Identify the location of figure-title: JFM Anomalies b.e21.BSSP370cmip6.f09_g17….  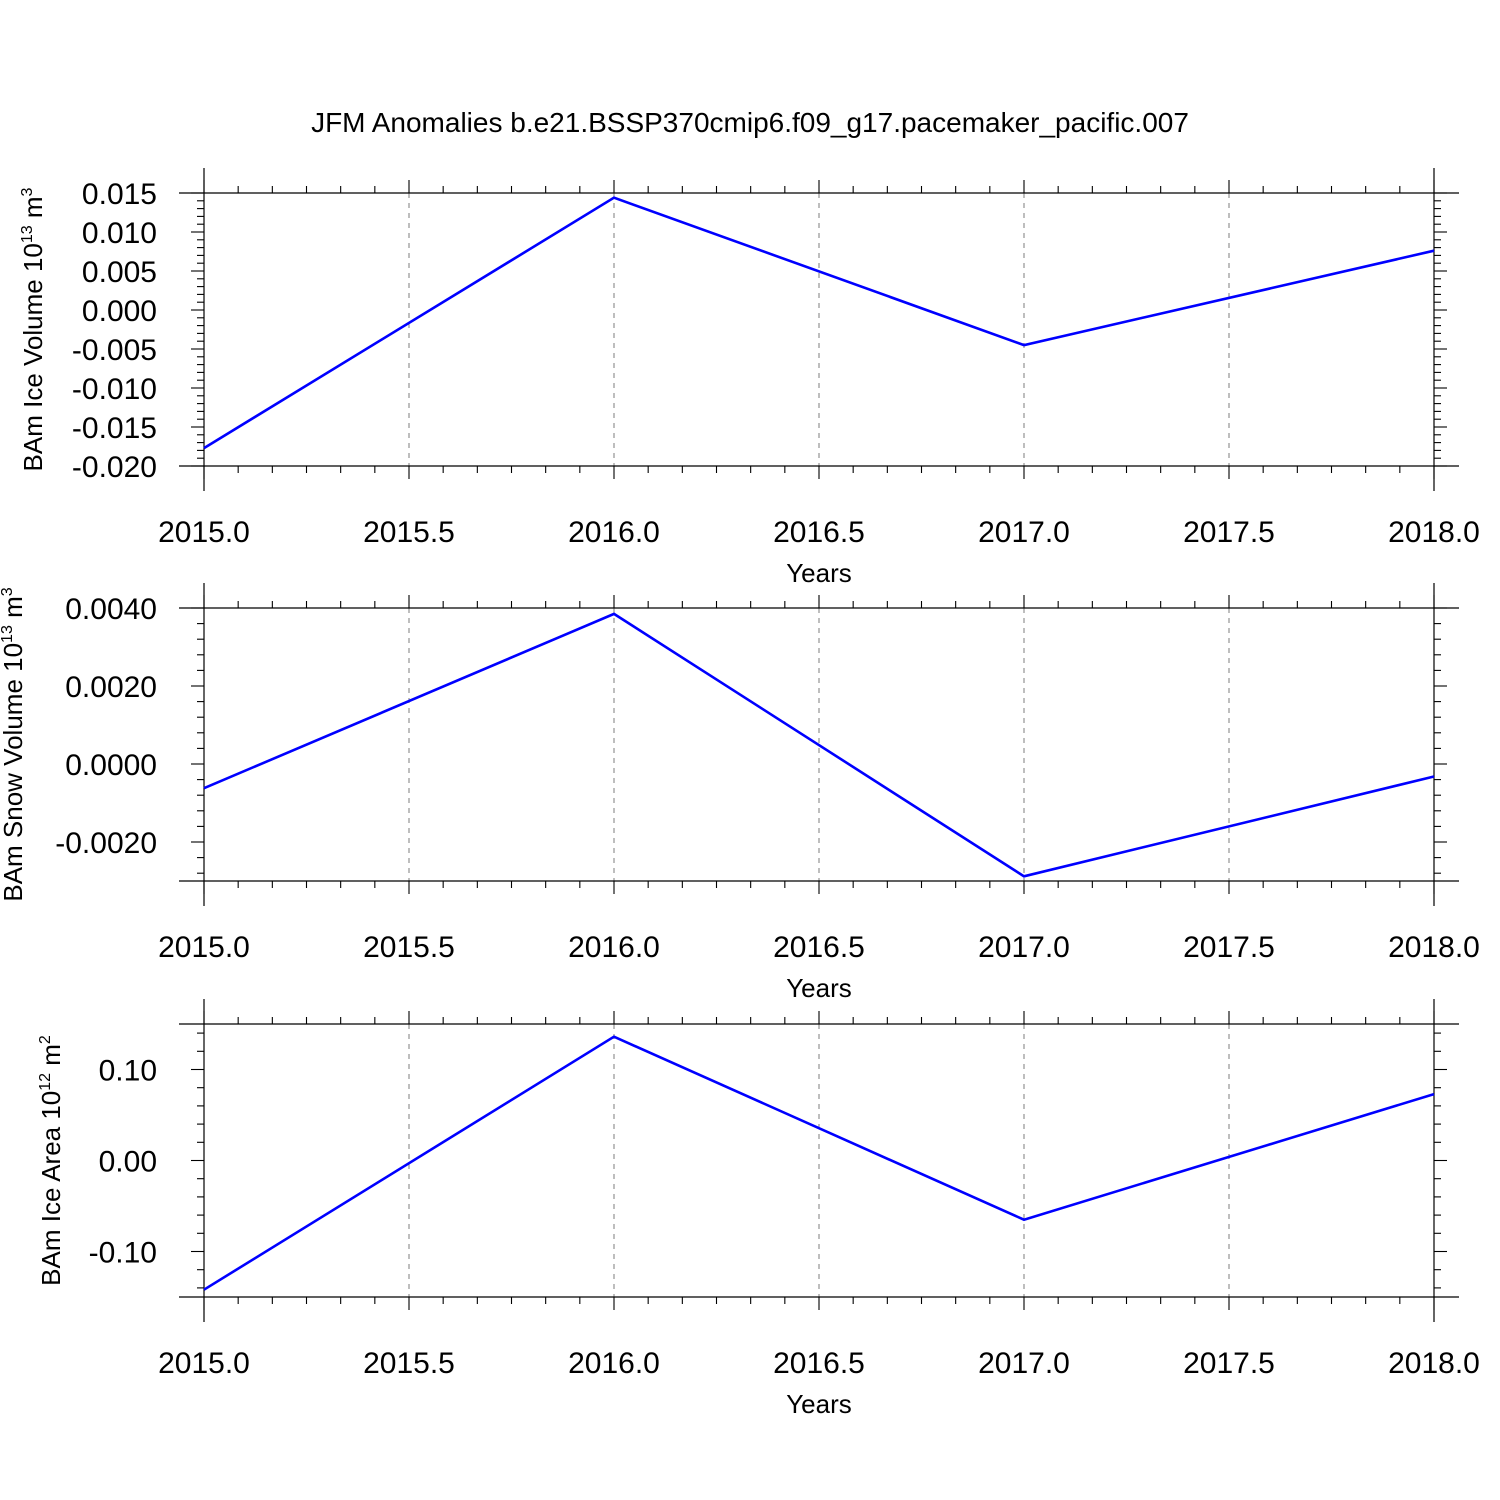
(750, 122).